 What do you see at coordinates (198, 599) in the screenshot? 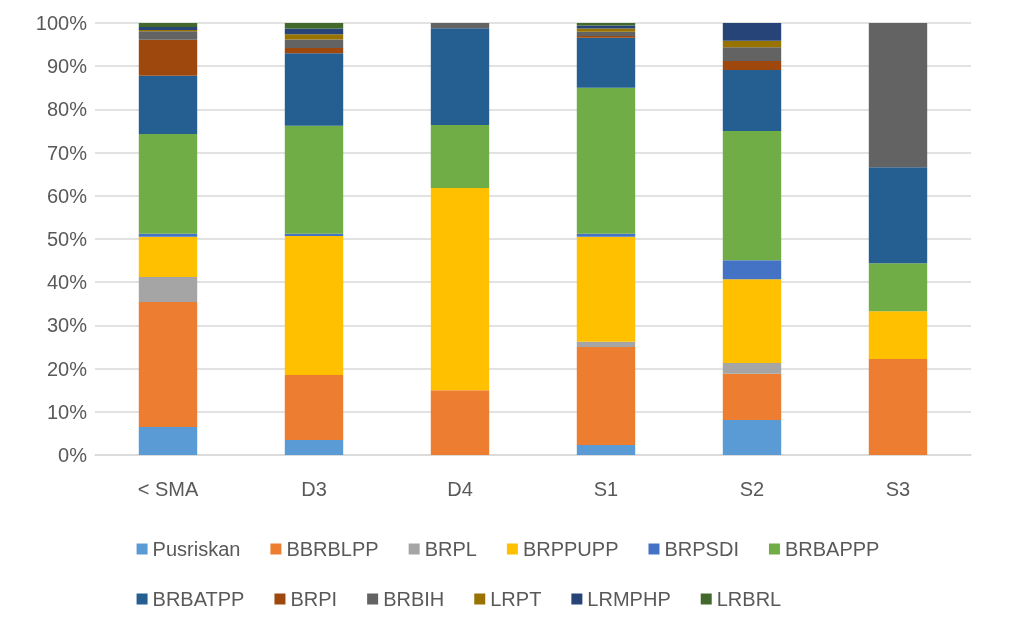
I see `legend-label: BRBATPP` at bounding box center [198, 599].